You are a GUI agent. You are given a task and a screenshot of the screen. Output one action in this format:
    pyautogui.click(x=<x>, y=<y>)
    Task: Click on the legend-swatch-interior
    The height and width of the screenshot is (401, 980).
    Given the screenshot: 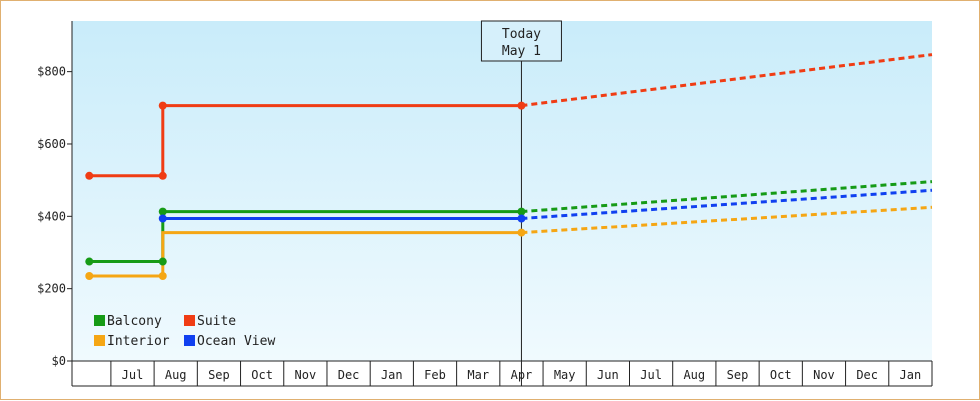 What is the action you would take?
    pyautogui.click(x=99, y=340)
    